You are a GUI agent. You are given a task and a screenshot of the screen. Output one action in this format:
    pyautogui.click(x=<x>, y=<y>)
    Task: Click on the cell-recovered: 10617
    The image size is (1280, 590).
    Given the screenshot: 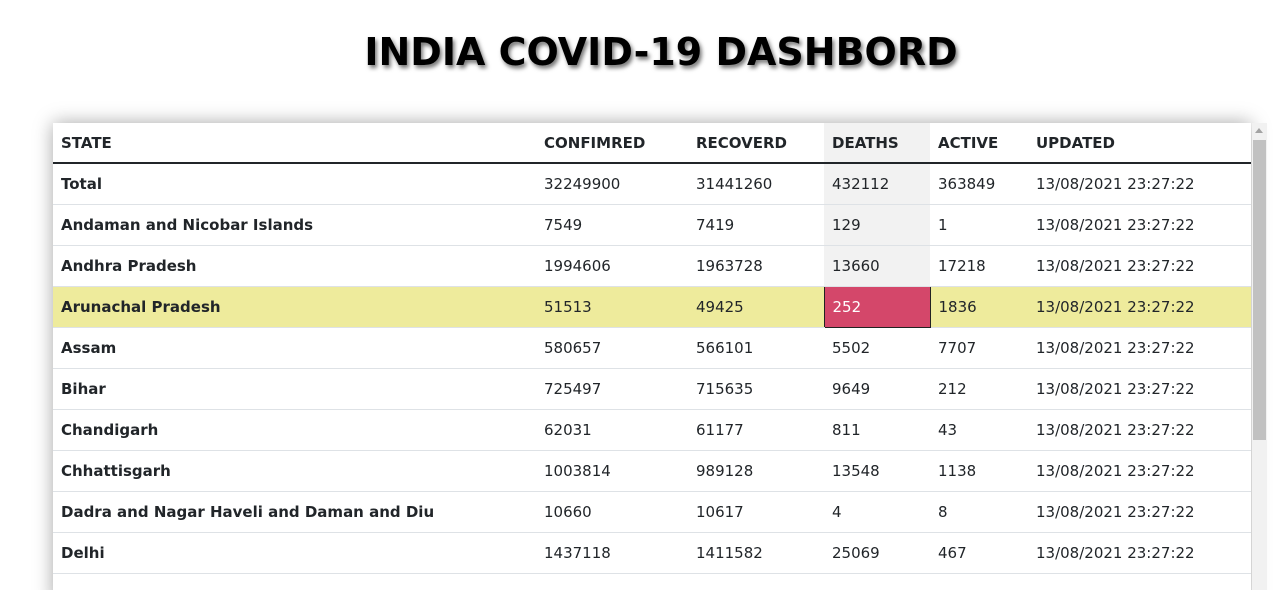 What is the action you would take?
    pyautogui.click(x=756, y=512)
    